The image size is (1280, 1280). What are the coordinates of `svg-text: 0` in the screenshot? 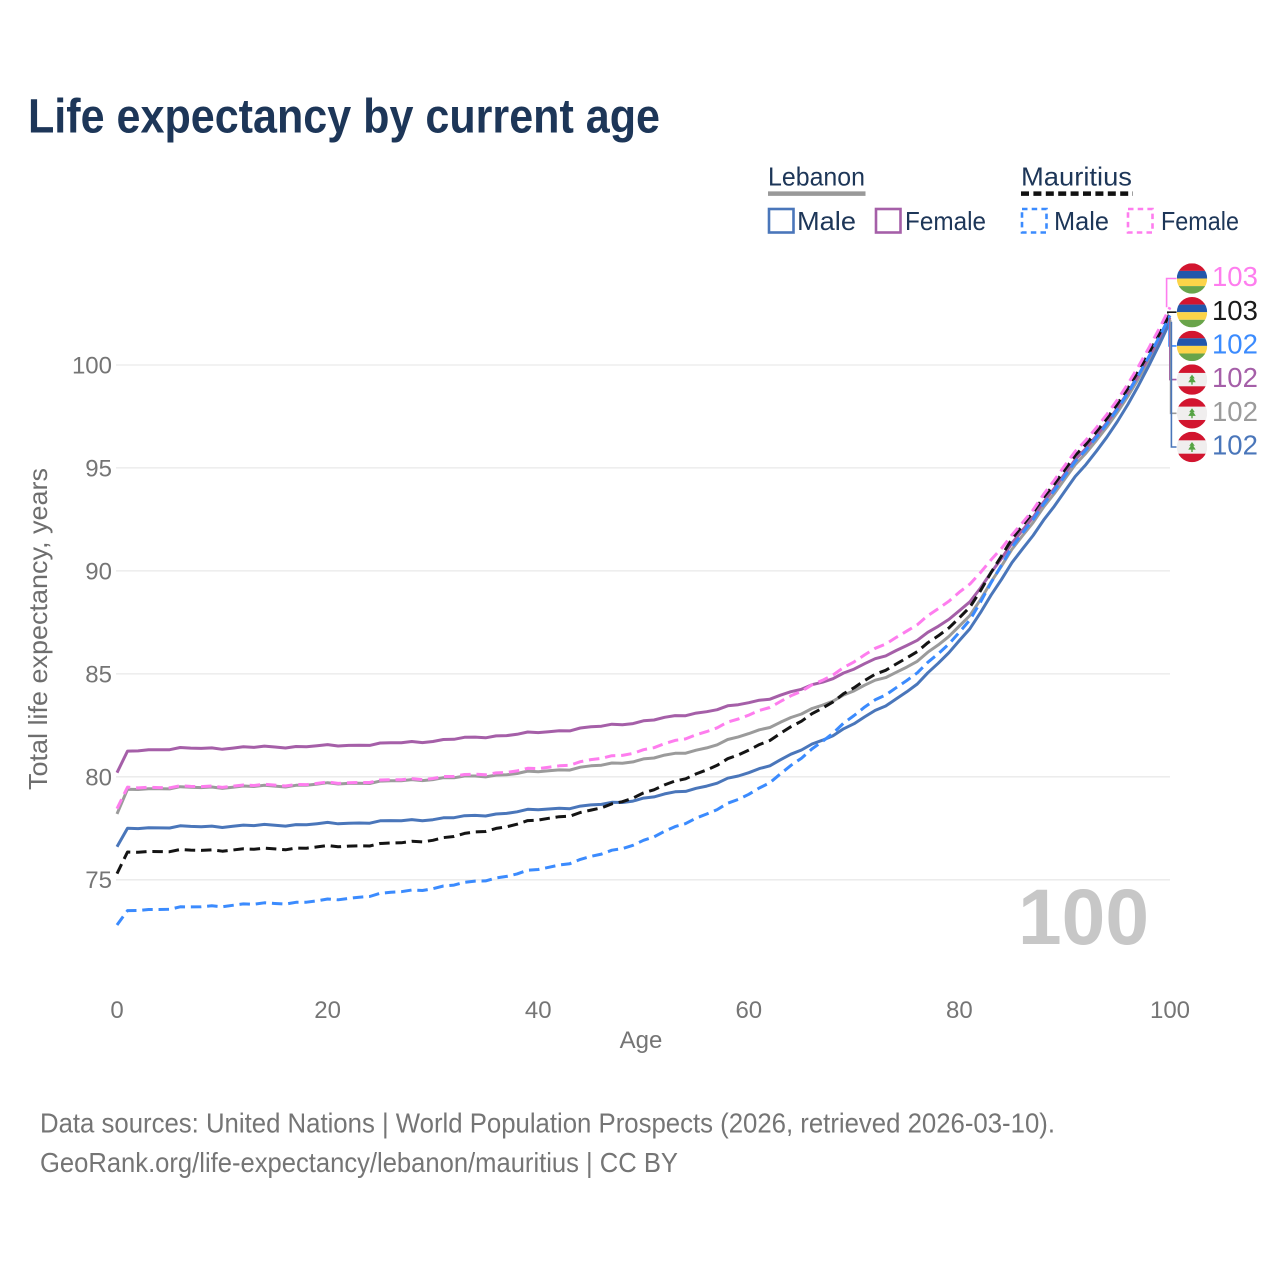 It's located at (116, 1010).